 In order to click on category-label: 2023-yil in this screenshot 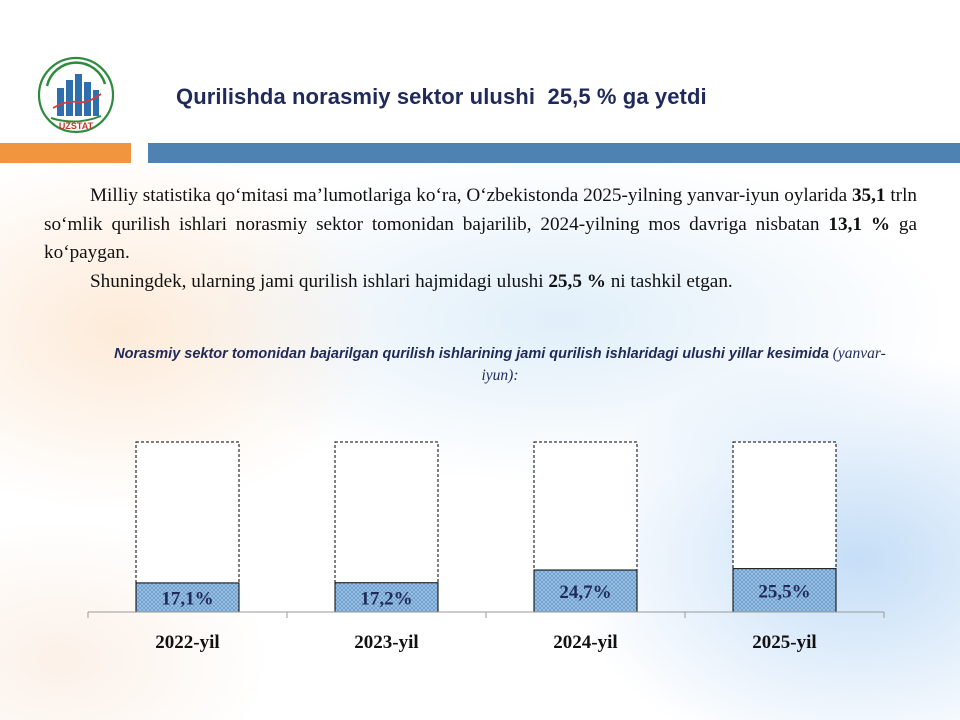, I will do `click(386, 642)`.